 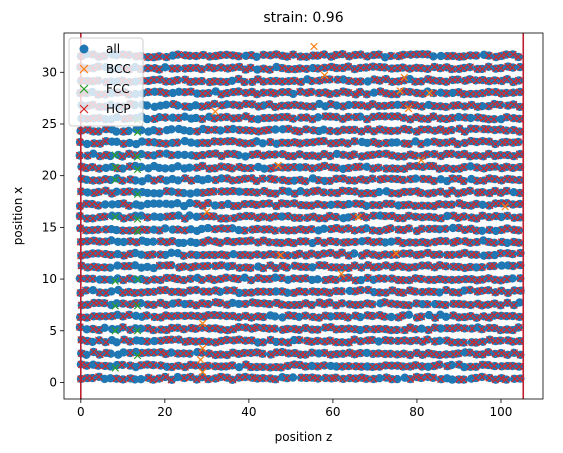 I want to click on x-tick-label: 100, so click(x=501, y=412).